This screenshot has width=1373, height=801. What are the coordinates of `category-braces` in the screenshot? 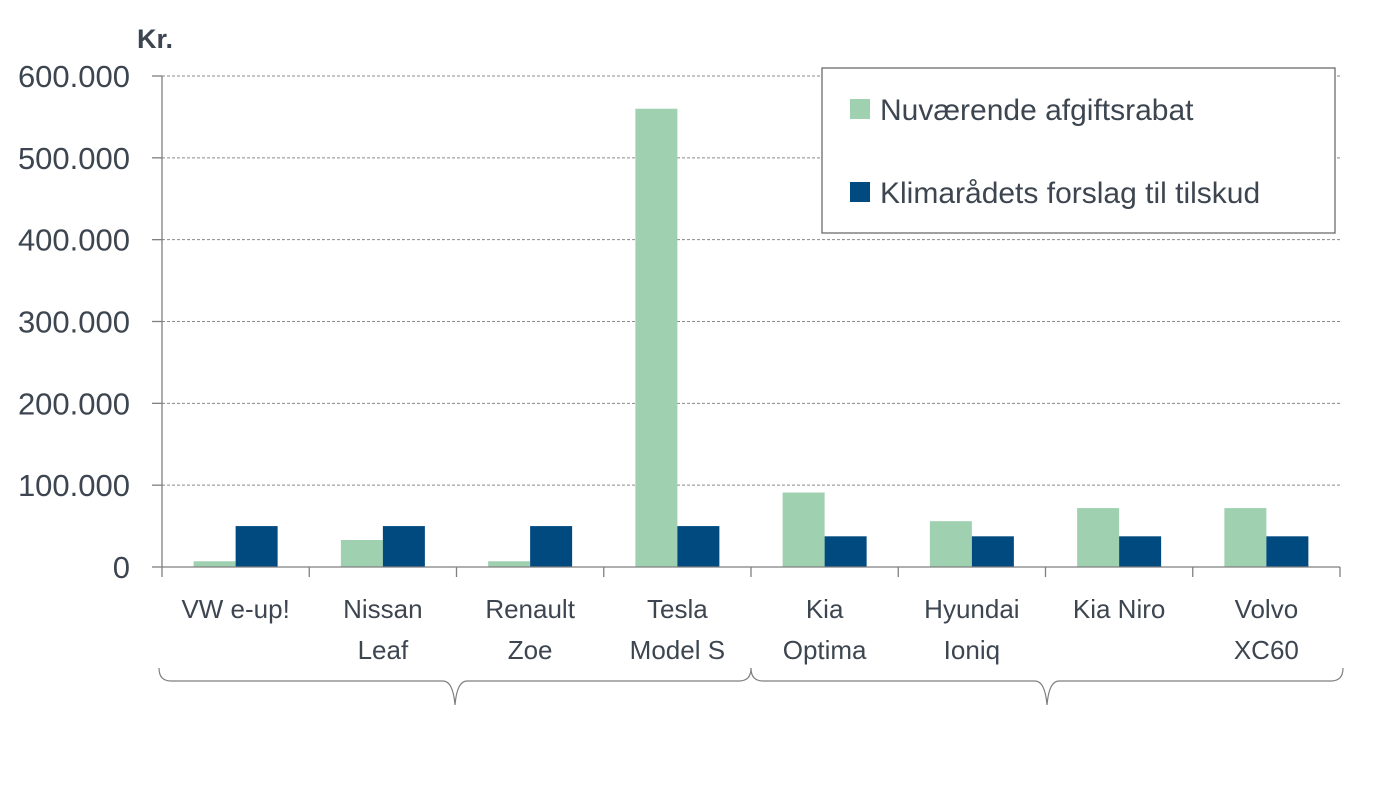 It's located at (751, 686).